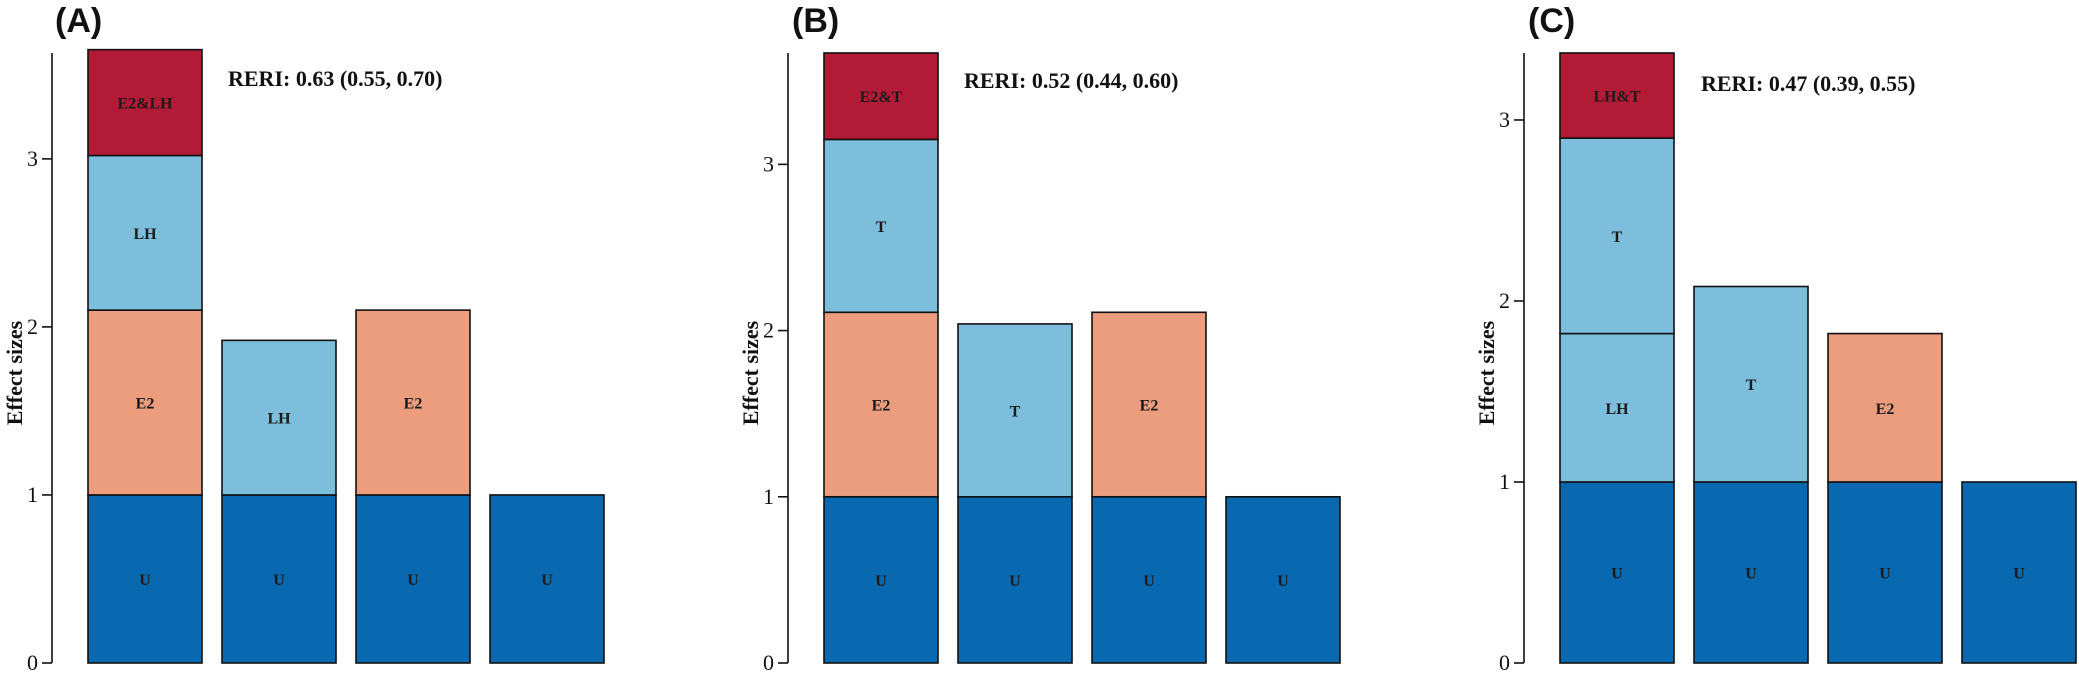 The image size is (2079, 679). Describe the element at coordinates (815, 21) in the screenshot. I see `panel-letter: (B)` at that location.